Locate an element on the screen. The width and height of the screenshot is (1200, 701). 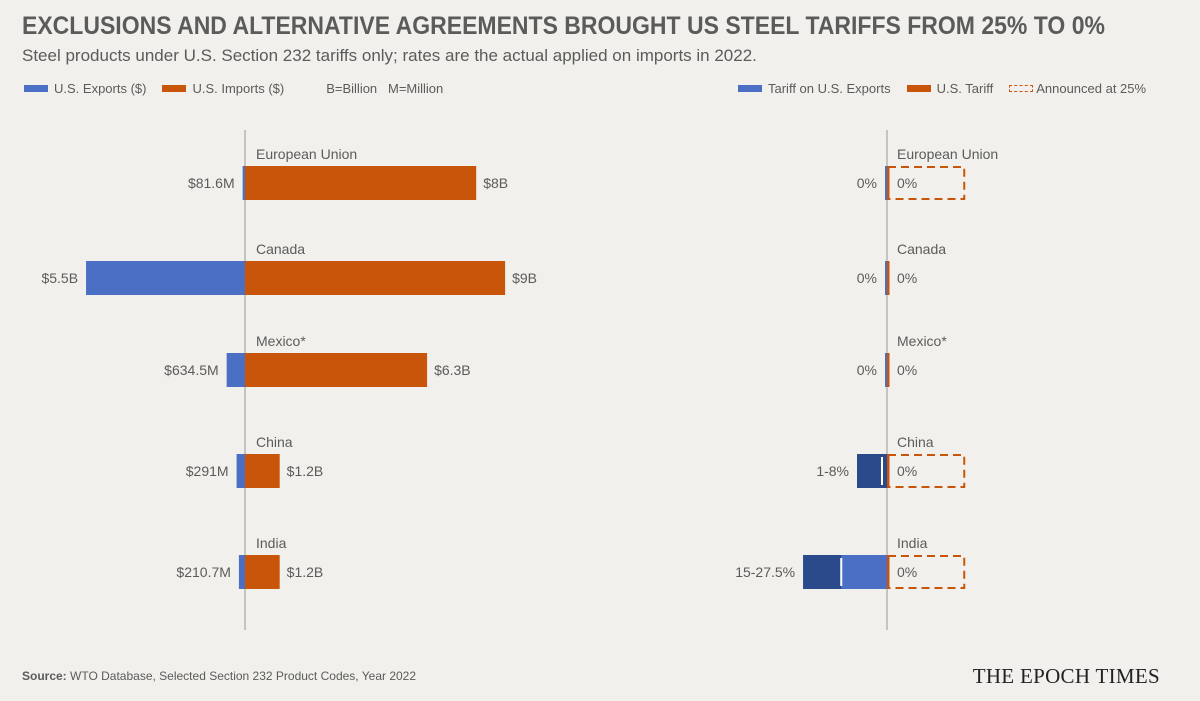
label-exports: $634.5M is located at coordinates (191, 370).